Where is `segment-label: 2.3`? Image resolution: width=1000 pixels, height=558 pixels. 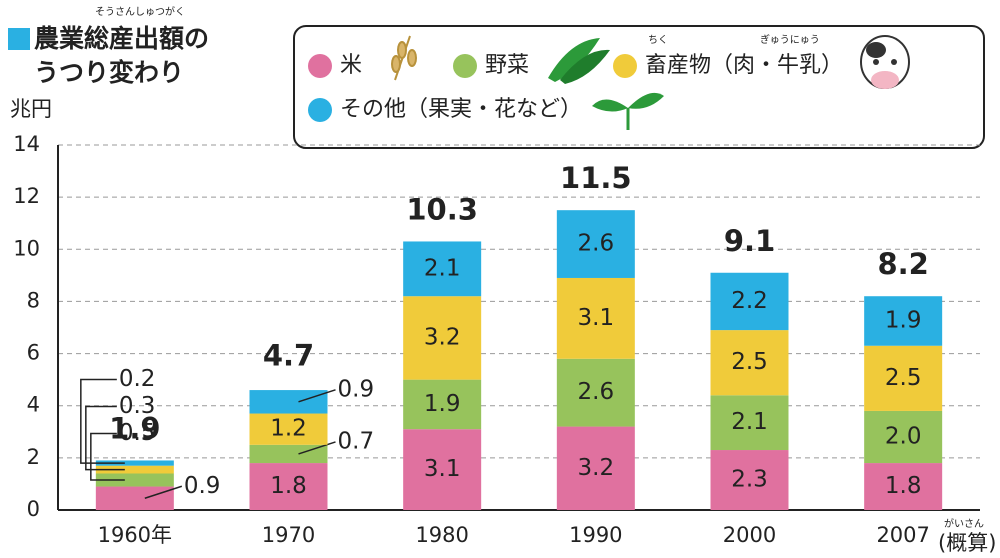 segment-label: 2.3 is located at coordinates (749, 480).